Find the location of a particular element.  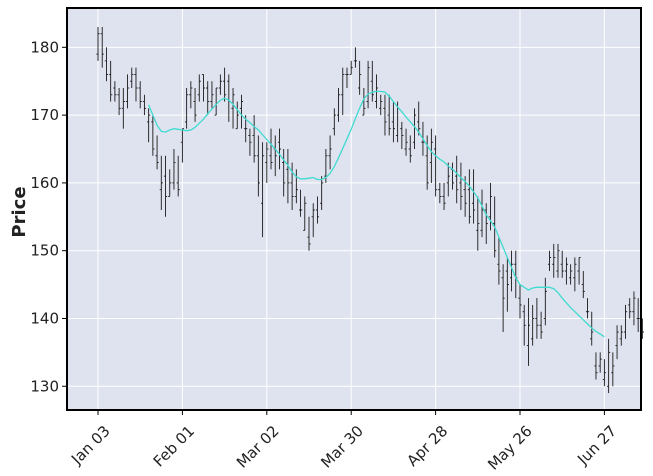

y-axis-title: Price is located at coordinates (19, 211).